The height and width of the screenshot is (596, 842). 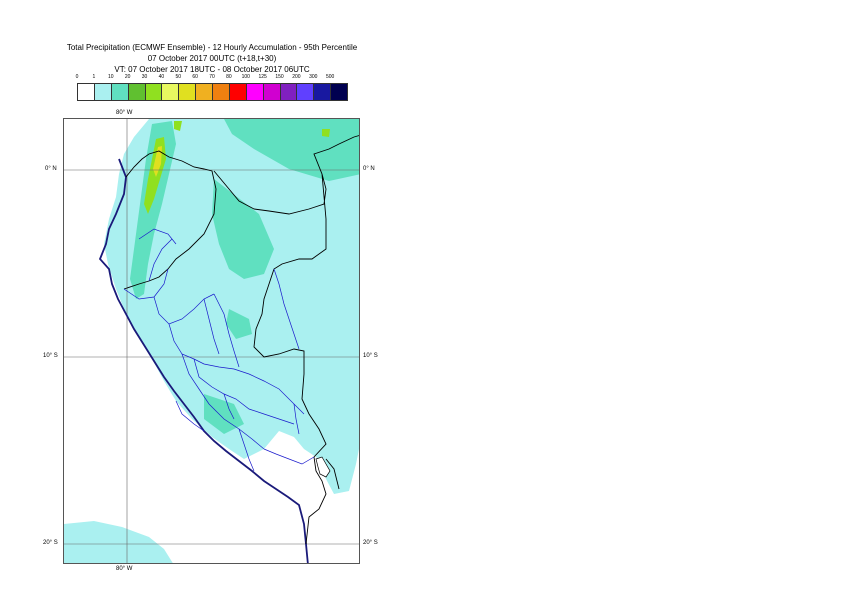 What do you see at coordinates (153, 210) in the screenshot?
I see `precip-medium-andes` at bounding box center [153, 210].